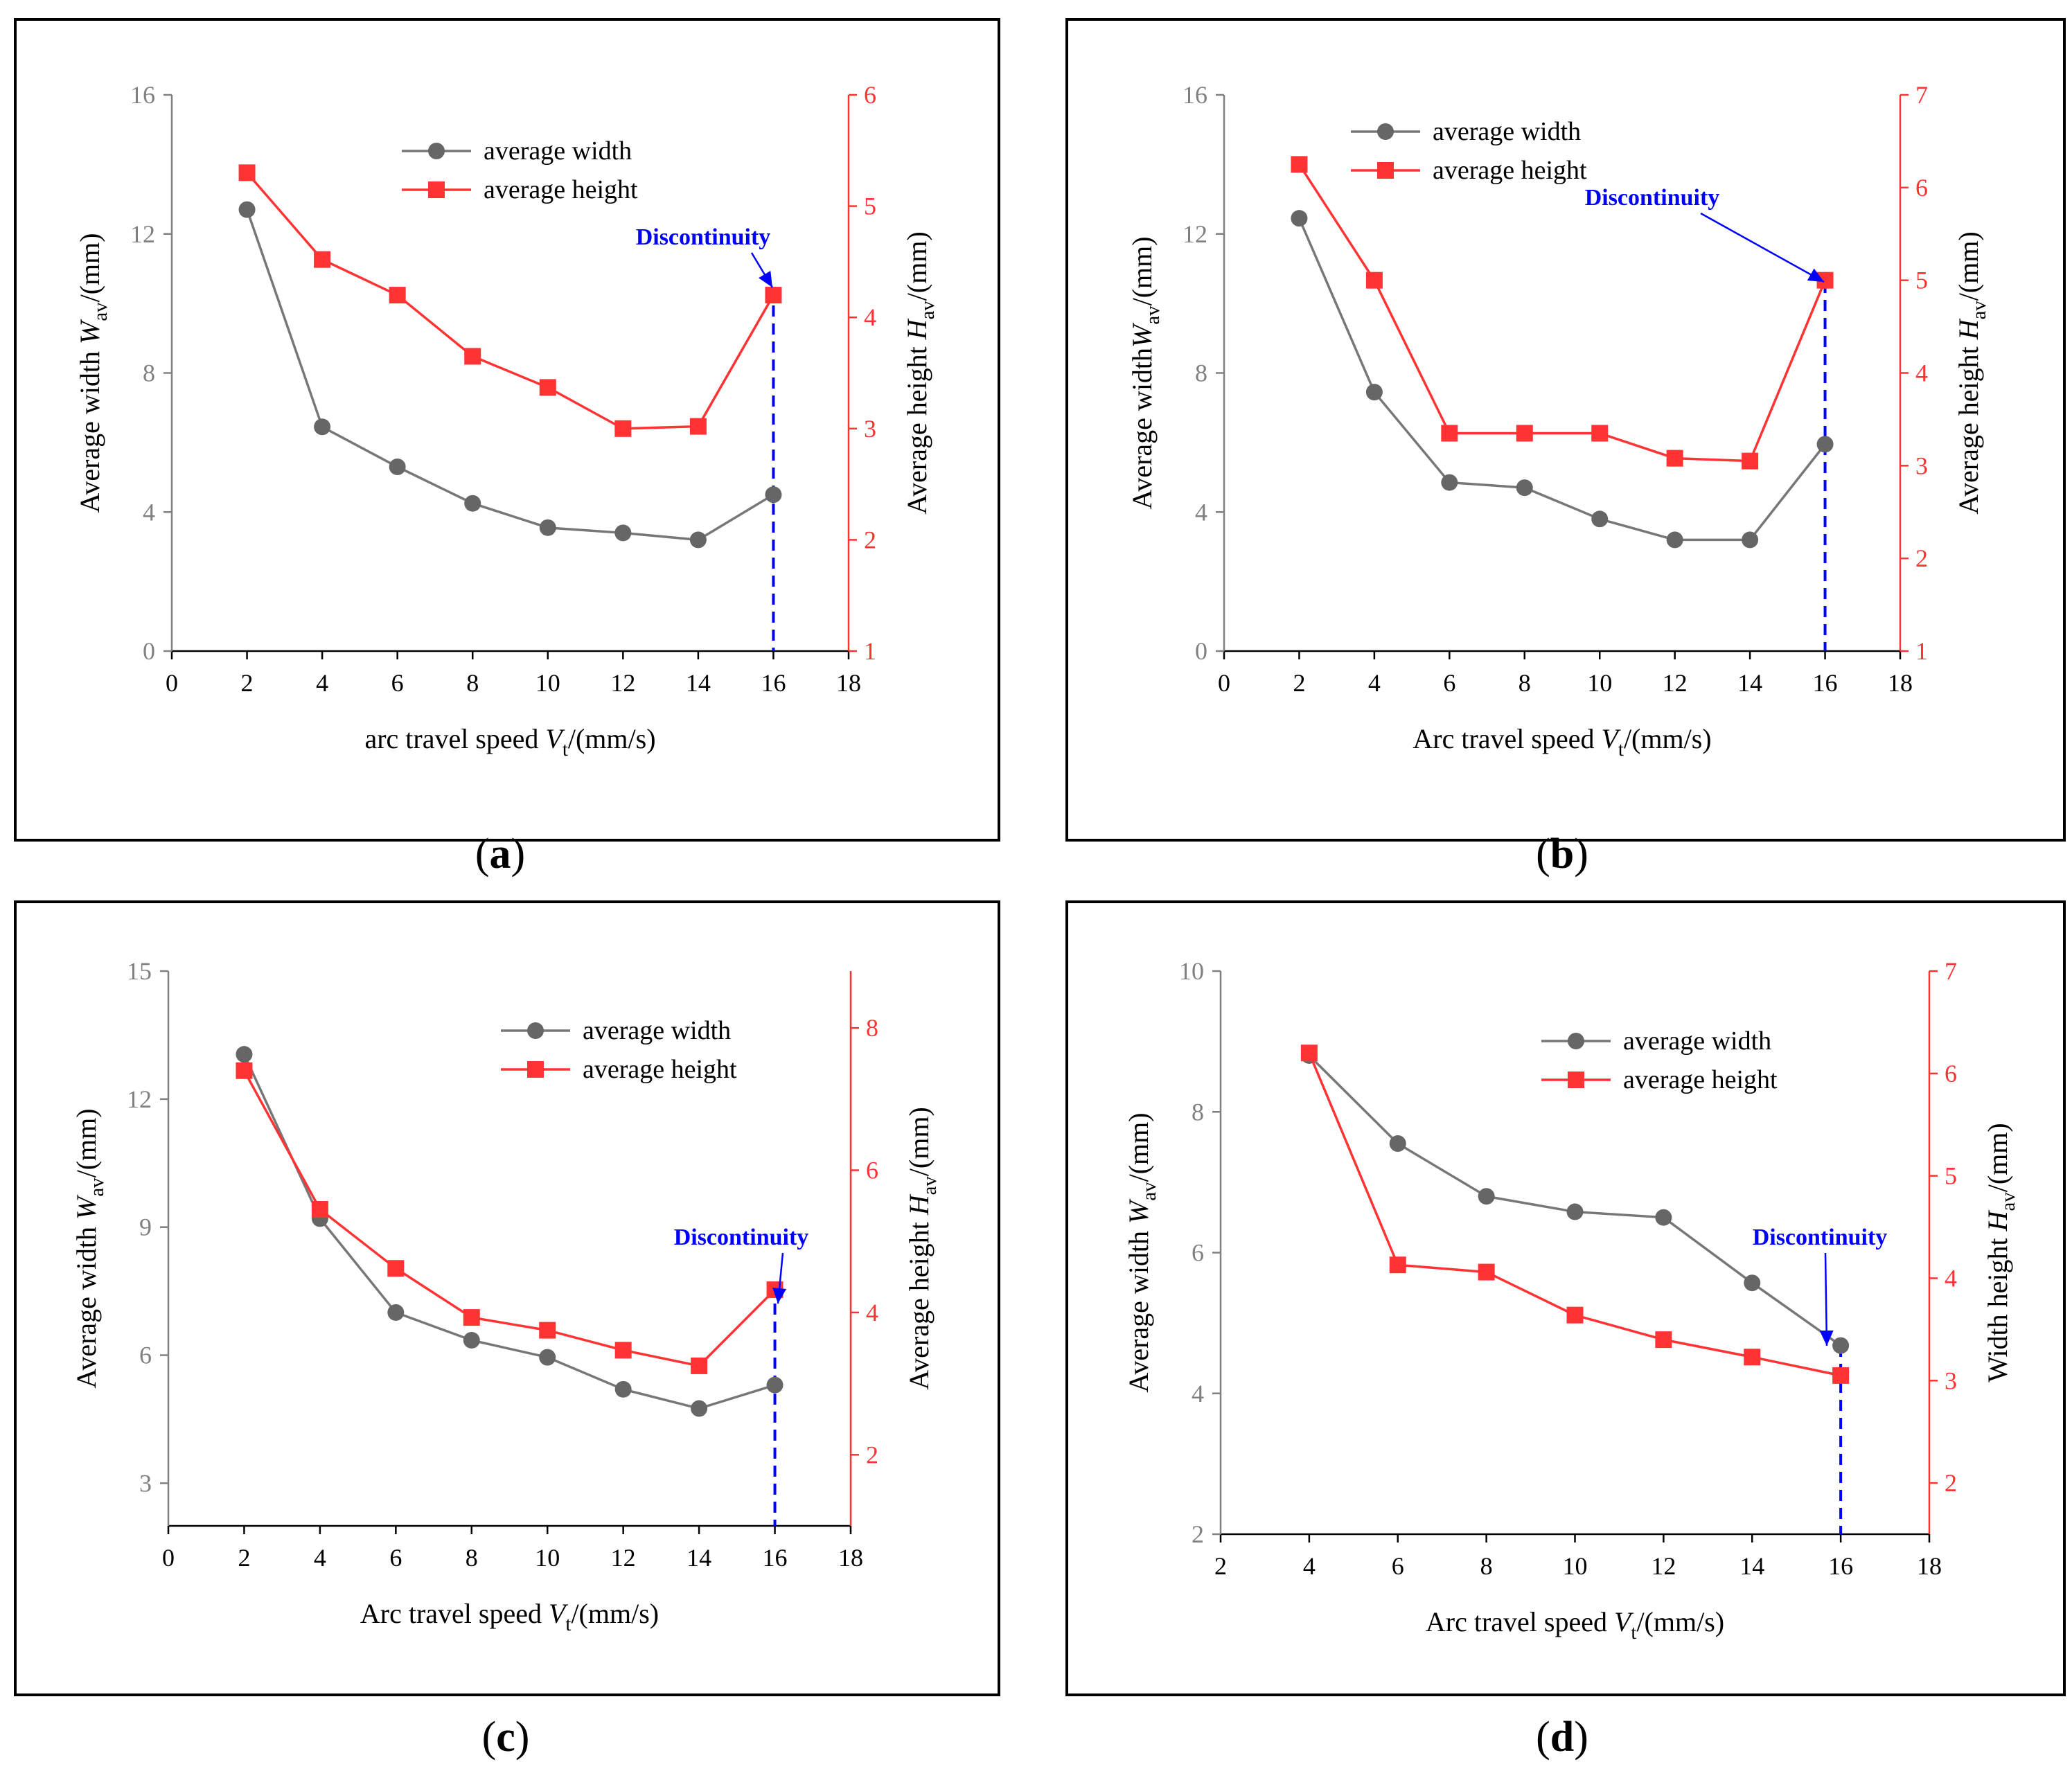 The height and width of the screenshot is (1787, 2072). I want to click on y-left-tick-label: 8, so click(1201, 373).